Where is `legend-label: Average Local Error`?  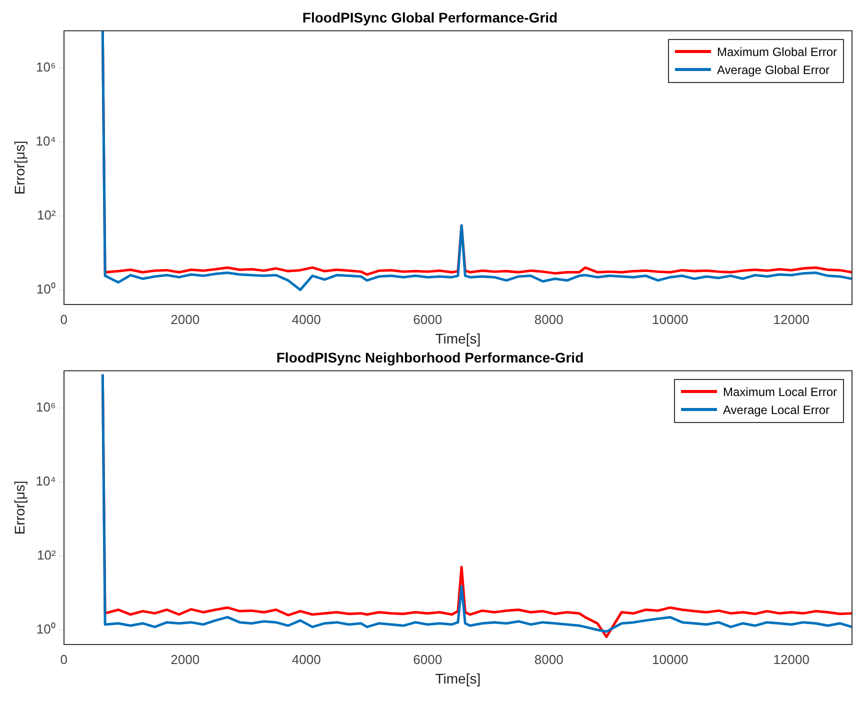
legend-label: Average Local Error is located at coordinates (776, 410).